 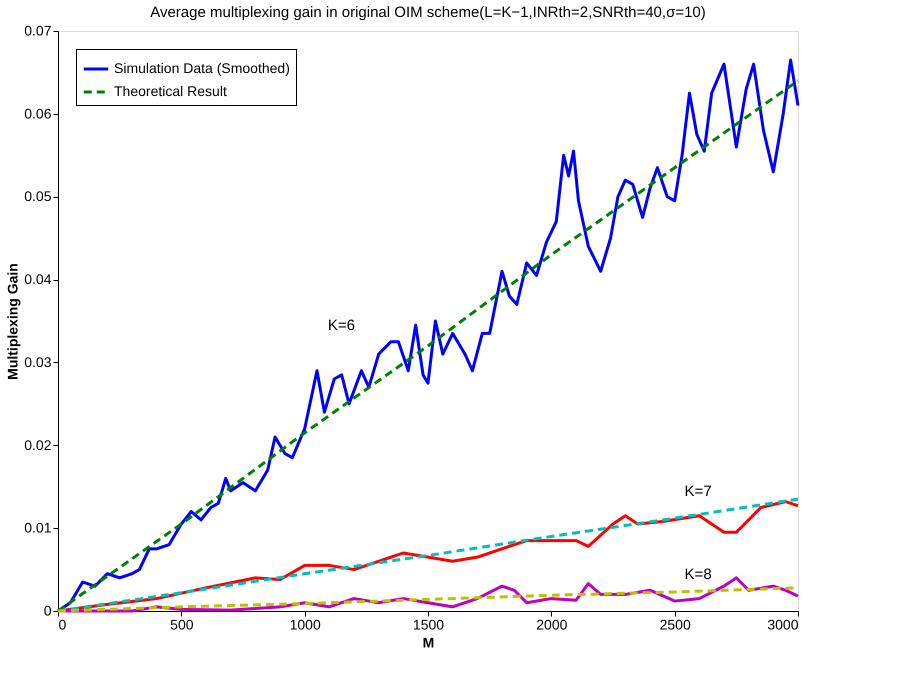 What do you see at coordinates (62, 624) in the screenshot?
I see `x-tick-label: 0` at bounding box center [62, 624].